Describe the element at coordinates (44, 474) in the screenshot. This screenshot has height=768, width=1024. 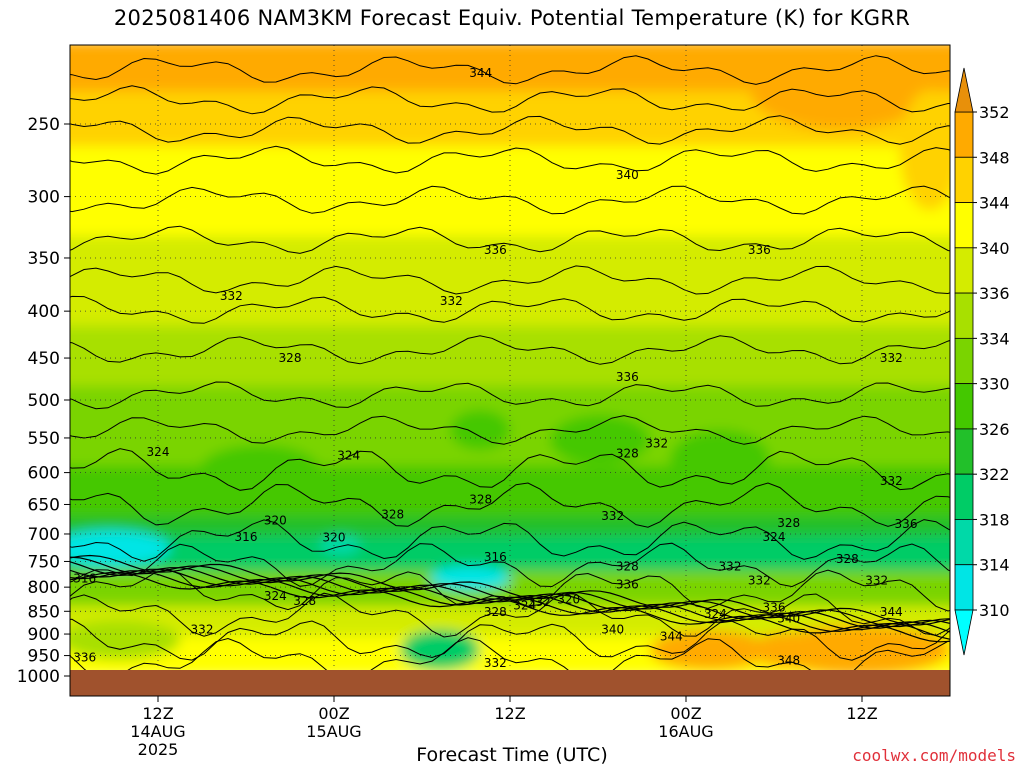
I see `pressure-tick-label: 600` at that location.